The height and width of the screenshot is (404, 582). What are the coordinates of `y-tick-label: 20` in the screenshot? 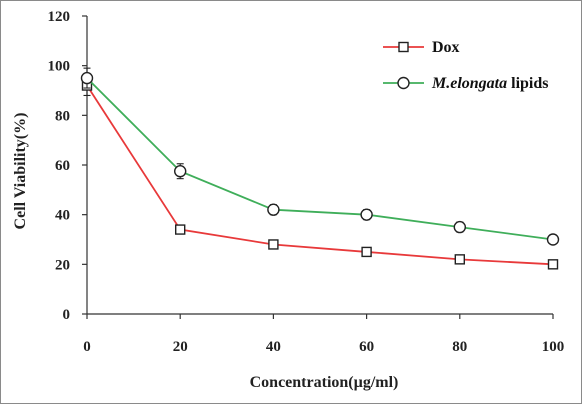 It's located at (62, 265).